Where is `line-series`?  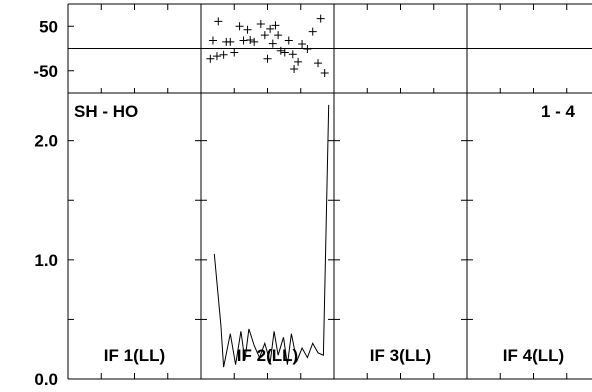
line-series is located at coordinates (271, 236).